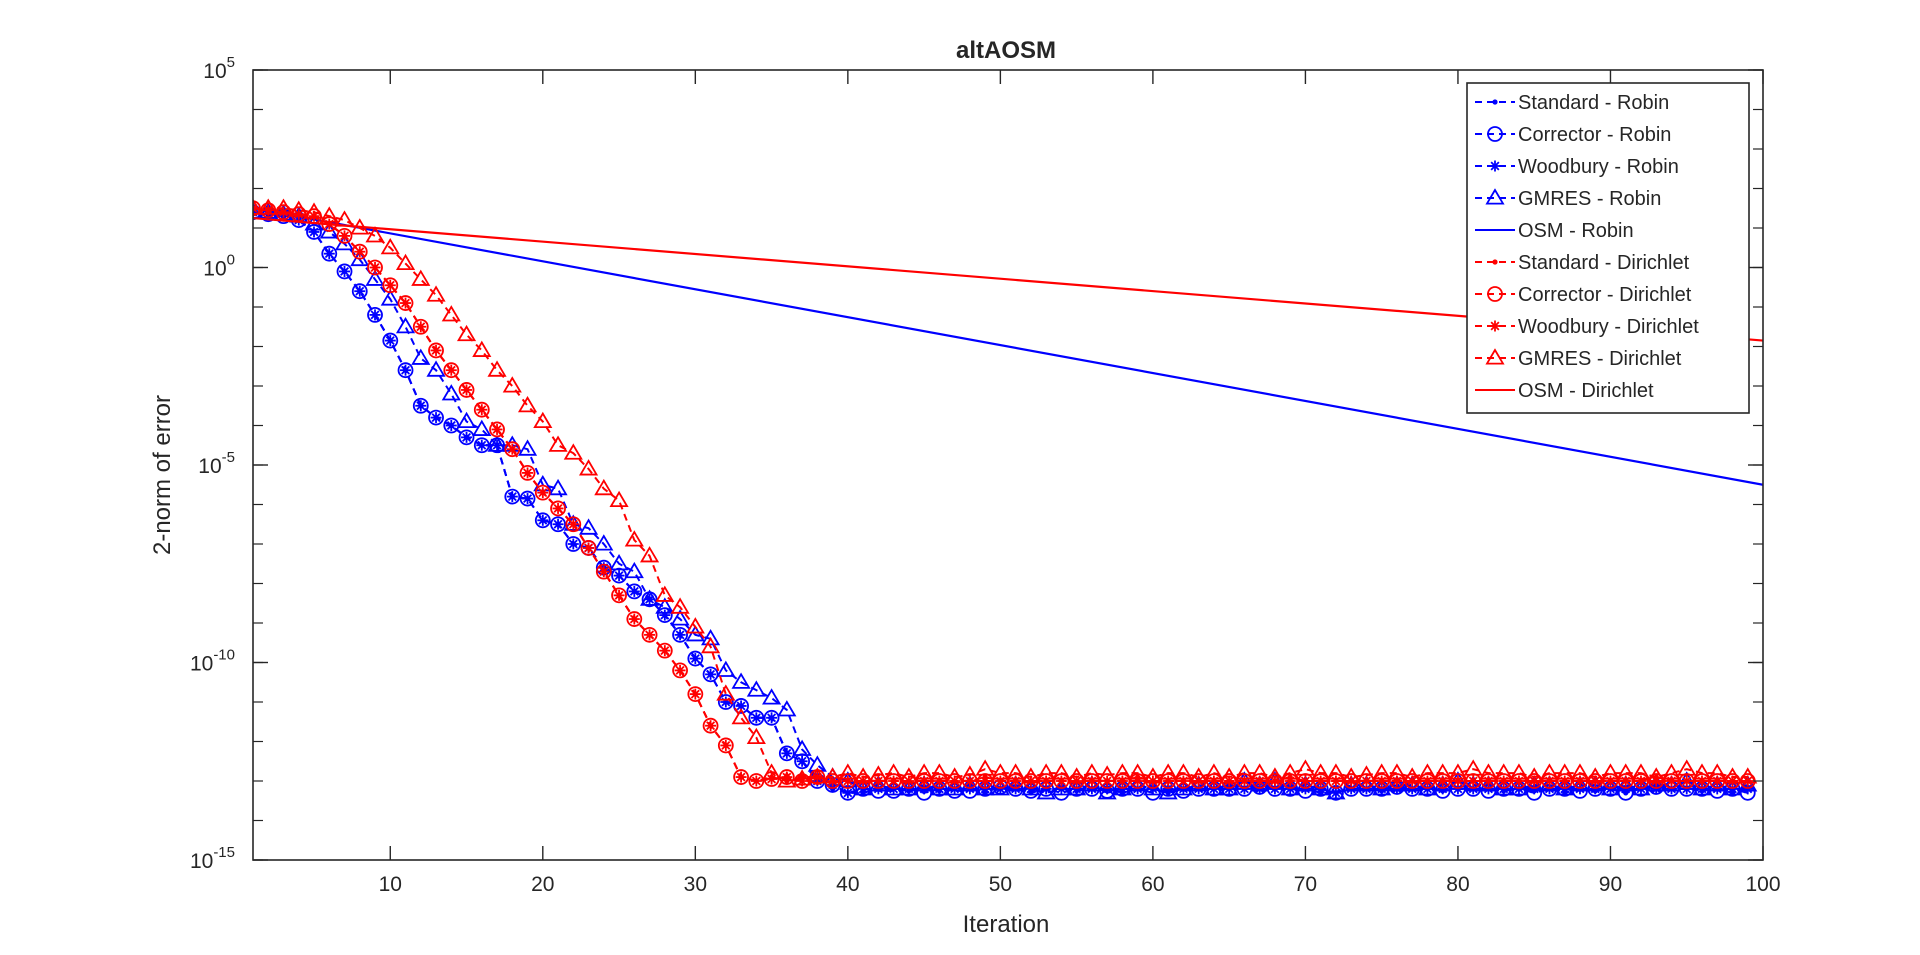 This screenshot has height=955, width=1920. What do you see at coordinates (1593, 103) in the screenshot?
I see `legend-label-0: Standard - Robin` at bounding box center [1593, 103].